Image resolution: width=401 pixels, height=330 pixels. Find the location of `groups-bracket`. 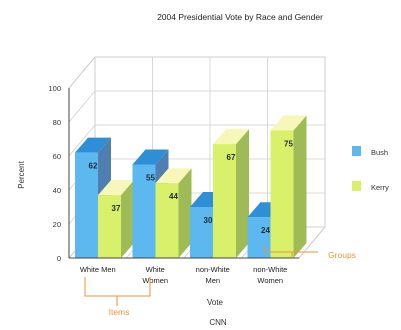

groups-bracket is located at coordinates (291, 252).